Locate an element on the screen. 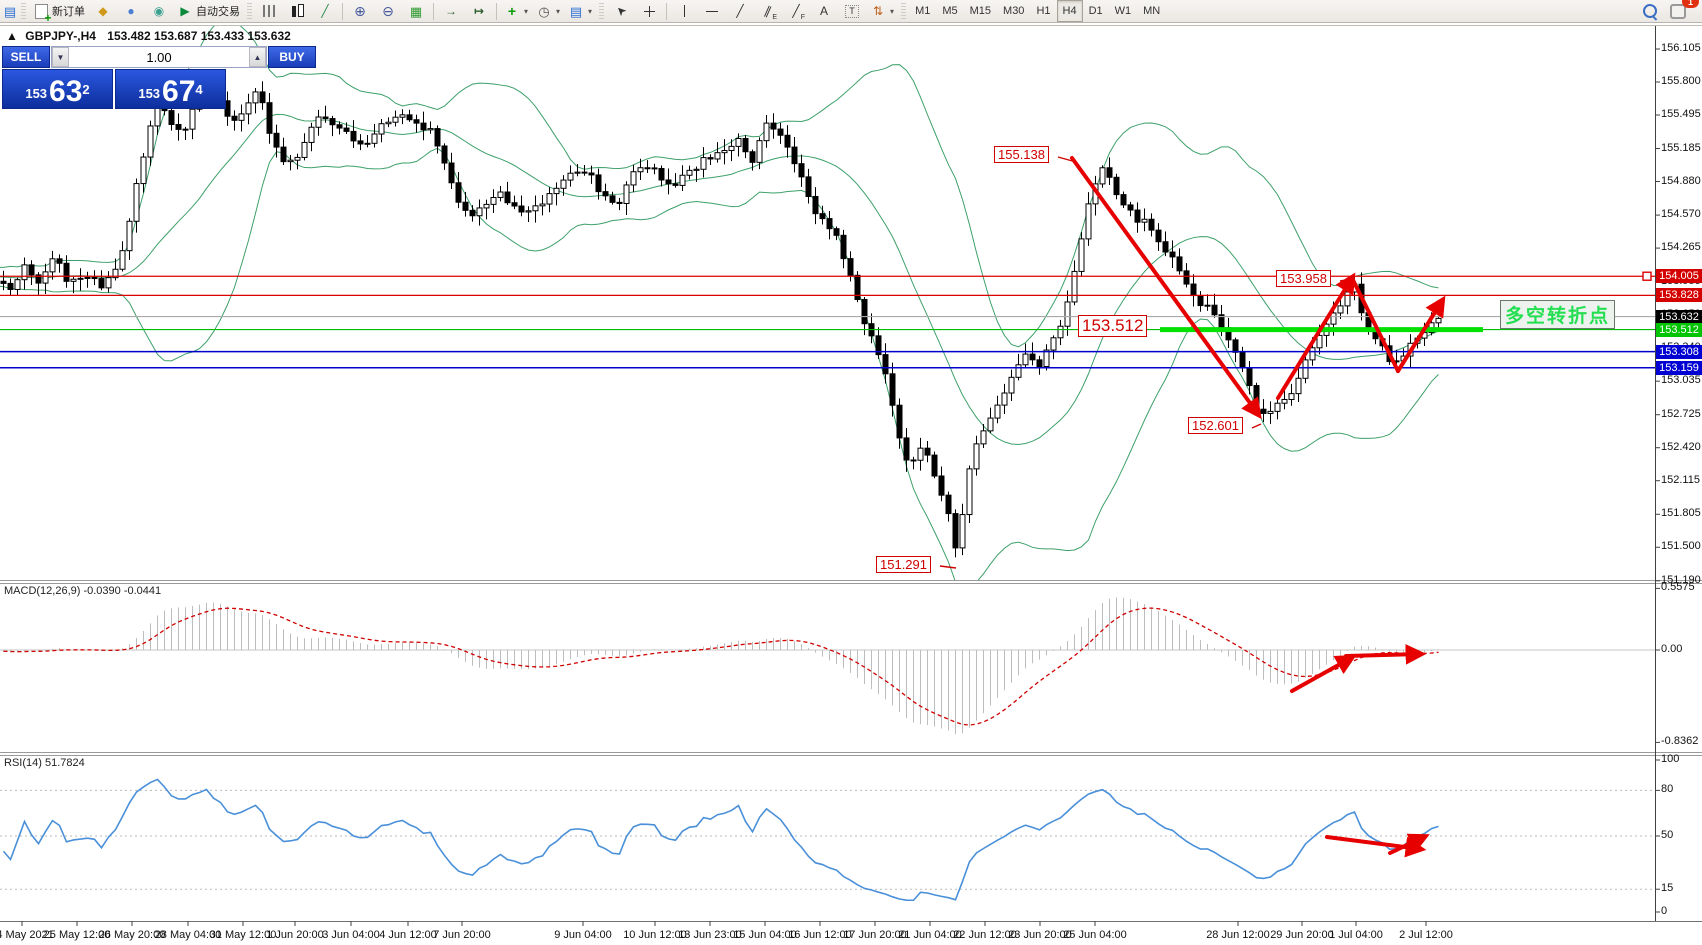 This screenshot has width=1702, height=945. axis-price-badge: 153.632 is located at coordinates (1679, 316).